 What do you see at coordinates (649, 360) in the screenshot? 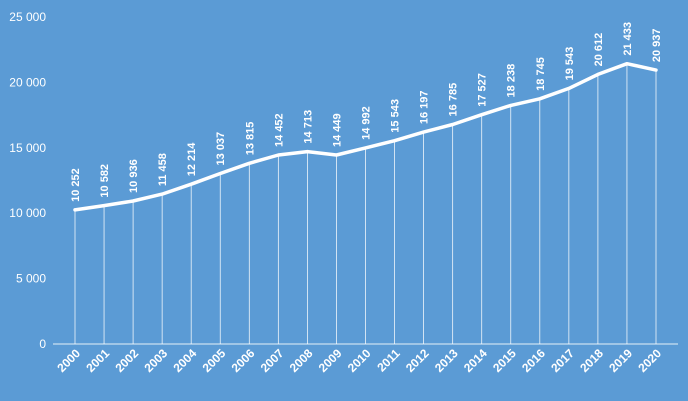
I see `x-tick-label: 2020` at bounding box center [649, 360].